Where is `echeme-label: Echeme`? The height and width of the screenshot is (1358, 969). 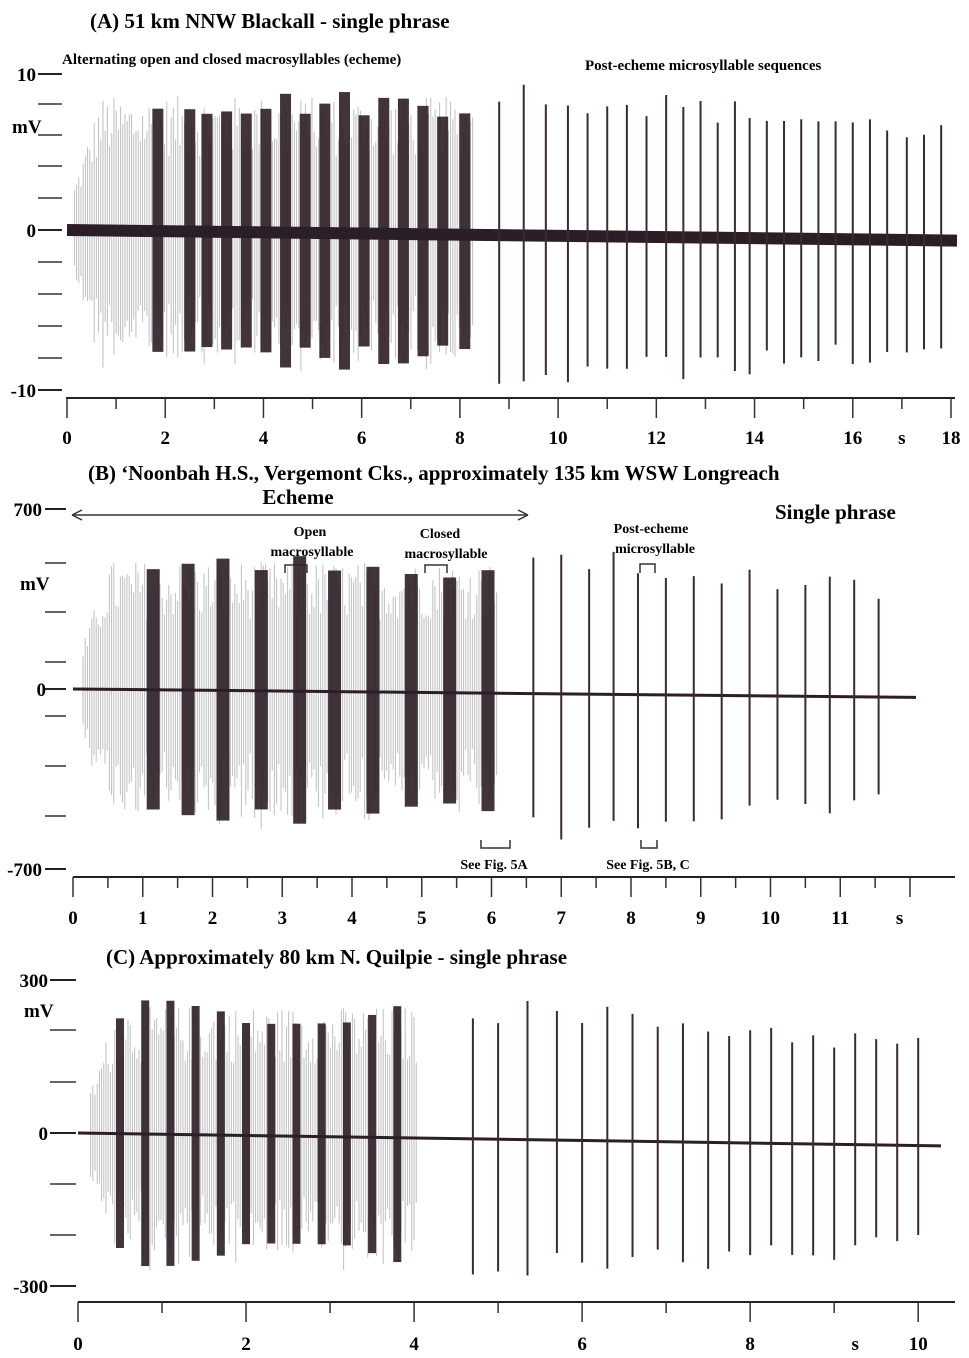
echeme-label: Echeme is located at coordinates (297, 497).